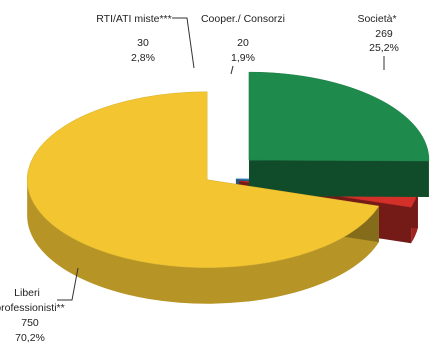  Describe the element at coordinates (339, 116) in the screenshot. I see `slice-top-societ` at that location.